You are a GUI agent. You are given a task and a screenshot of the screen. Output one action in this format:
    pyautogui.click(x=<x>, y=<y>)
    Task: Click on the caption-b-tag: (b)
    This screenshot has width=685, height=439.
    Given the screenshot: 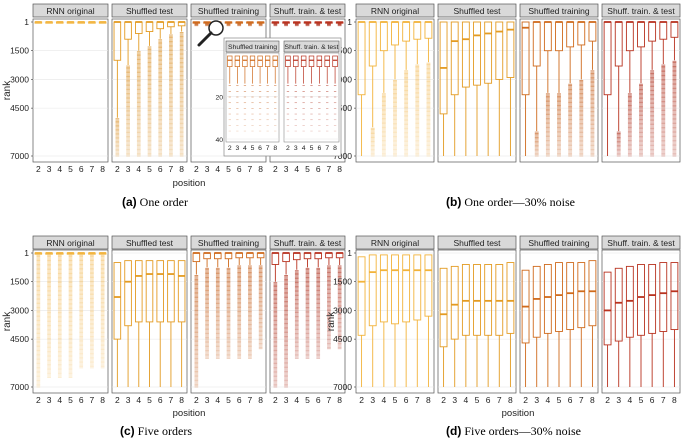 What is the action you would take?
    pyautogui.click(x=454, y=202)
    